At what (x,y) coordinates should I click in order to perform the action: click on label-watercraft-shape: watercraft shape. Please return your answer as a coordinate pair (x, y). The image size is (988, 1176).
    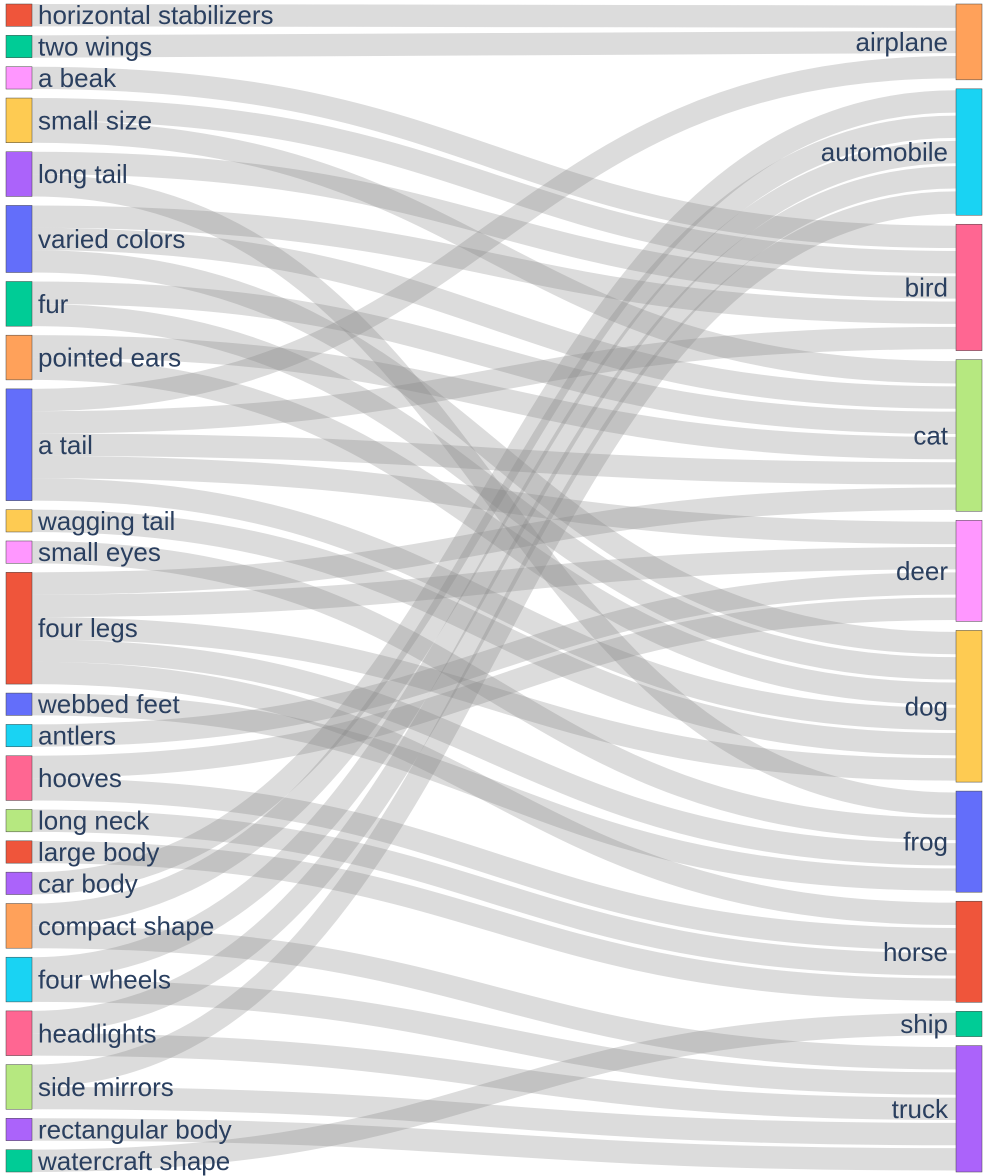
    Looking at the image, I should click on (133, 1161).